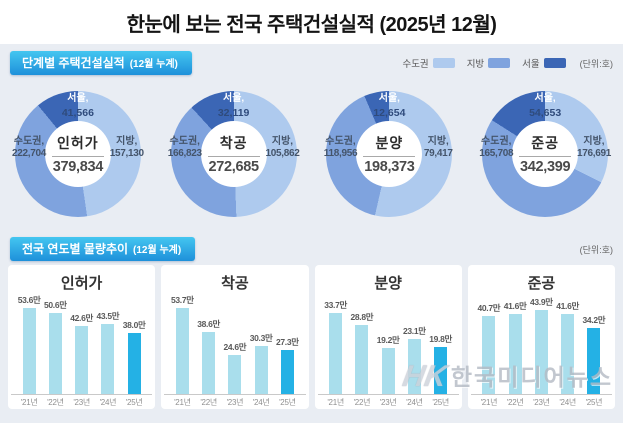 This screenshot has height=423, width=623. What do you see at coordinates (531, 64) in the screenshot?
I see `legend-label: 서울` at bounding box center [531, 64].